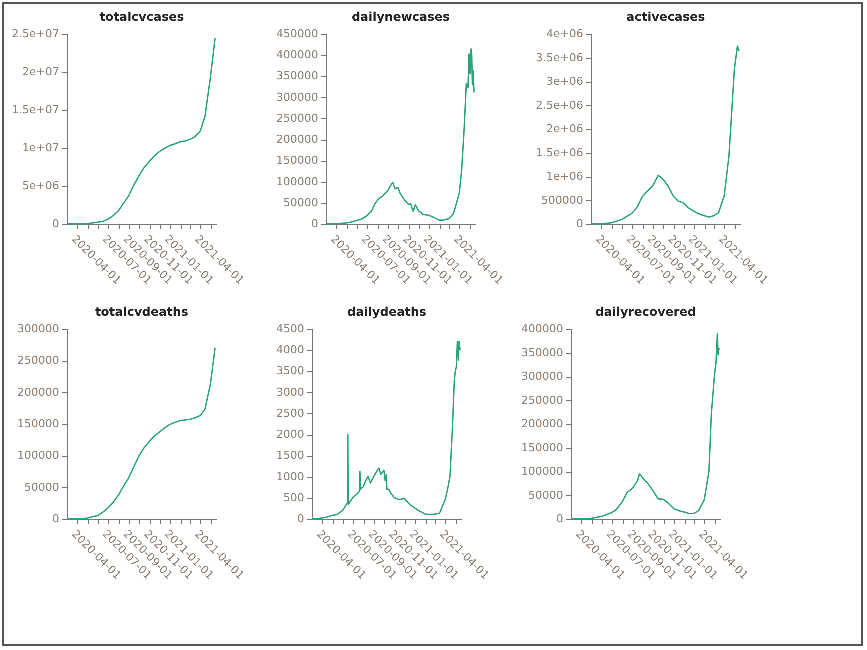 This screenshot has width=867, height=650. I want to click on y-tick-label: 3500, so click(290, 371).